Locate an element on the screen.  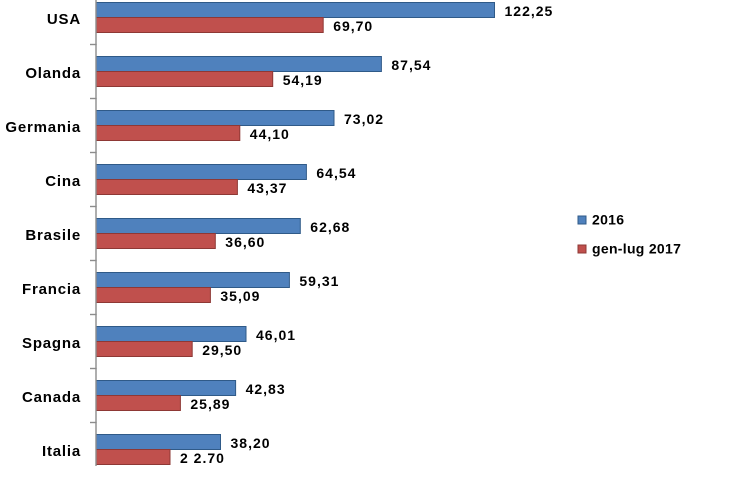
svg-text: 29,50 is located at coordinates (222, 350).